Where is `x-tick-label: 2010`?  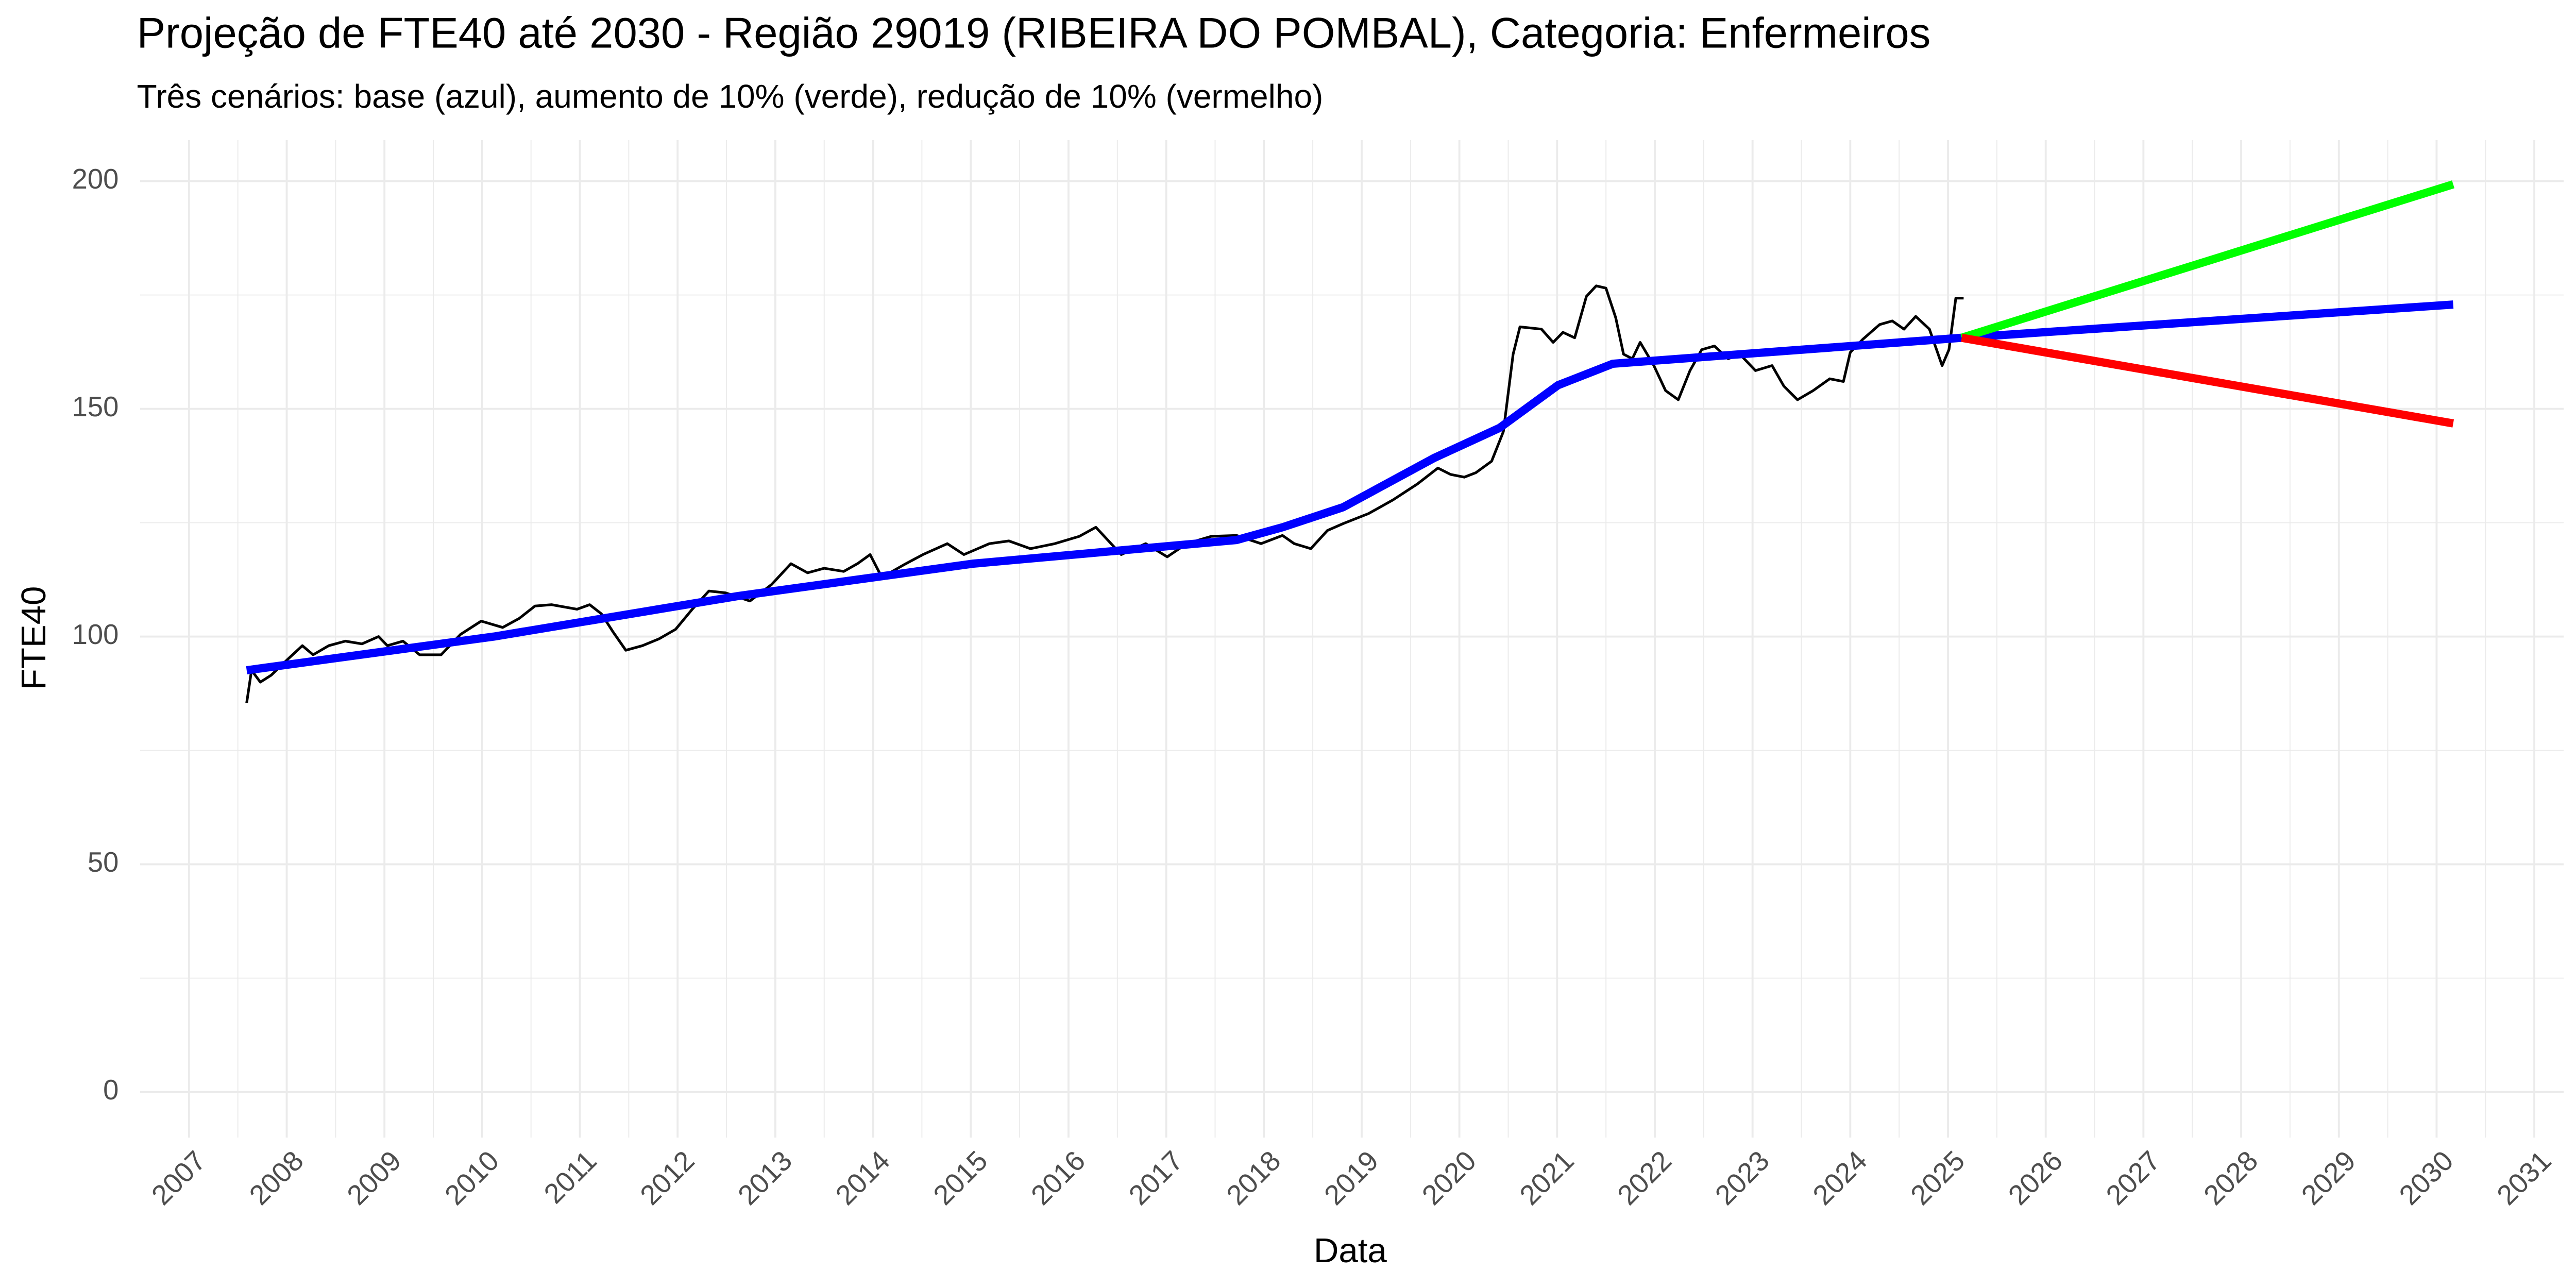 x-tick-label: 2010 is located at coordinates (471, 1178).